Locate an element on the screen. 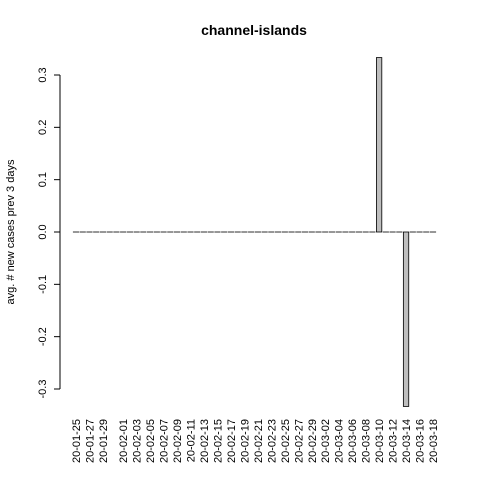  x-tick-label: 20-02-09 is located at coordinates (178, 441).